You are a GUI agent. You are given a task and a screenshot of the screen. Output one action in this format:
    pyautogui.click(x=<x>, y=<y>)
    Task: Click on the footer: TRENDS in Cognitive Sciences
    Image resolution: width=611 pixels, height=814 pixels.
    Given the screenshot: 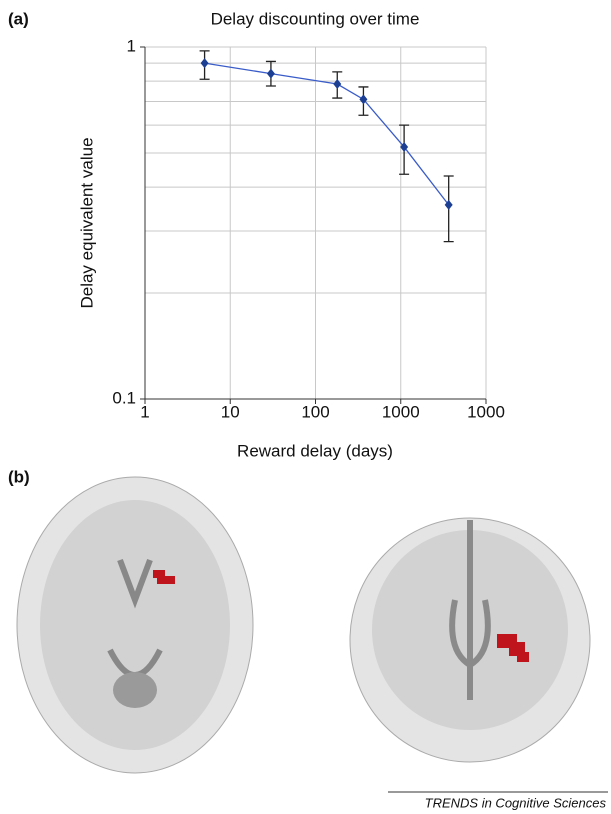 What is the action you would take?
    pyautogui.click(x=516, y=802)
    